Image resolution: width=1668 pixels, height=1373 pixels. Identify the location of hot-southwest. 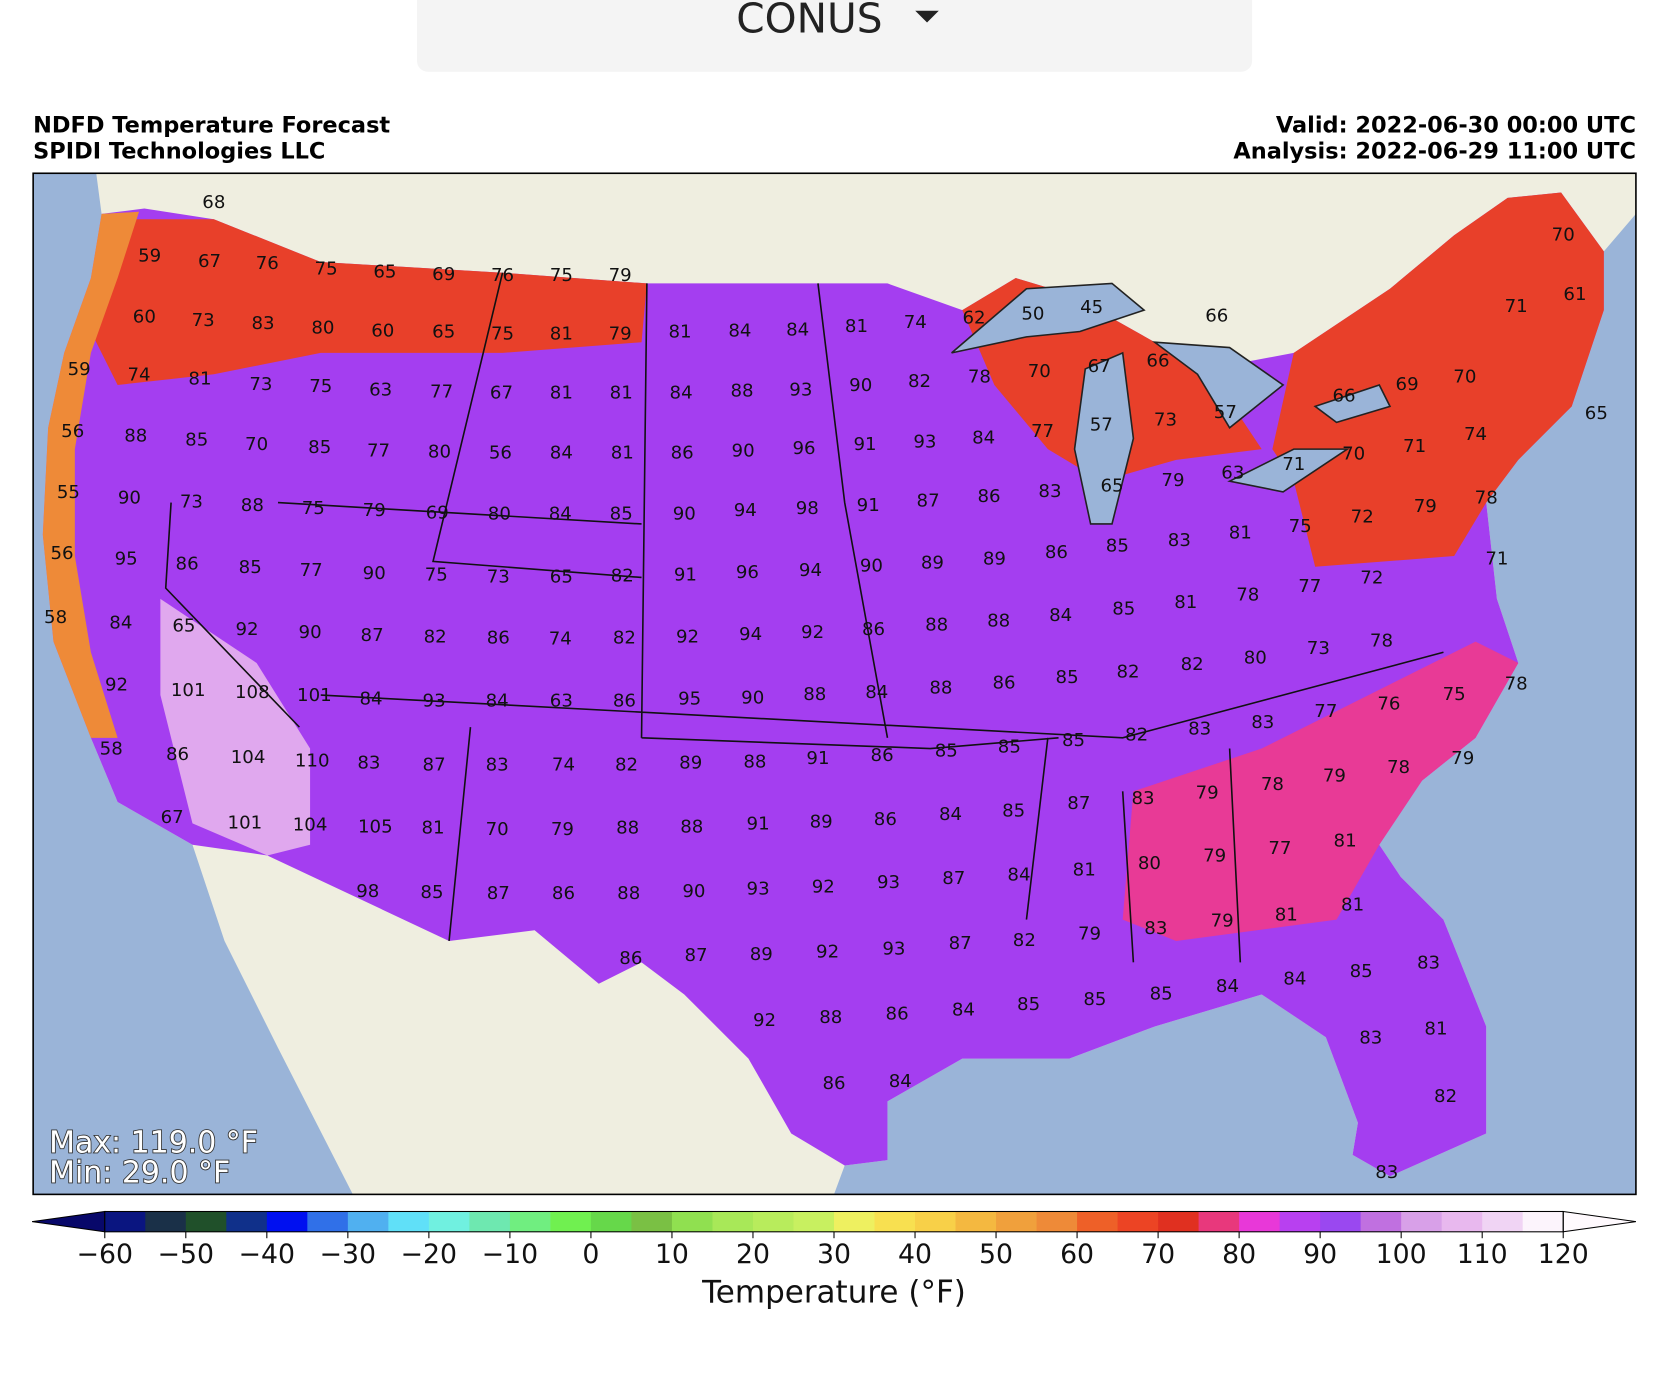
(235, 727).